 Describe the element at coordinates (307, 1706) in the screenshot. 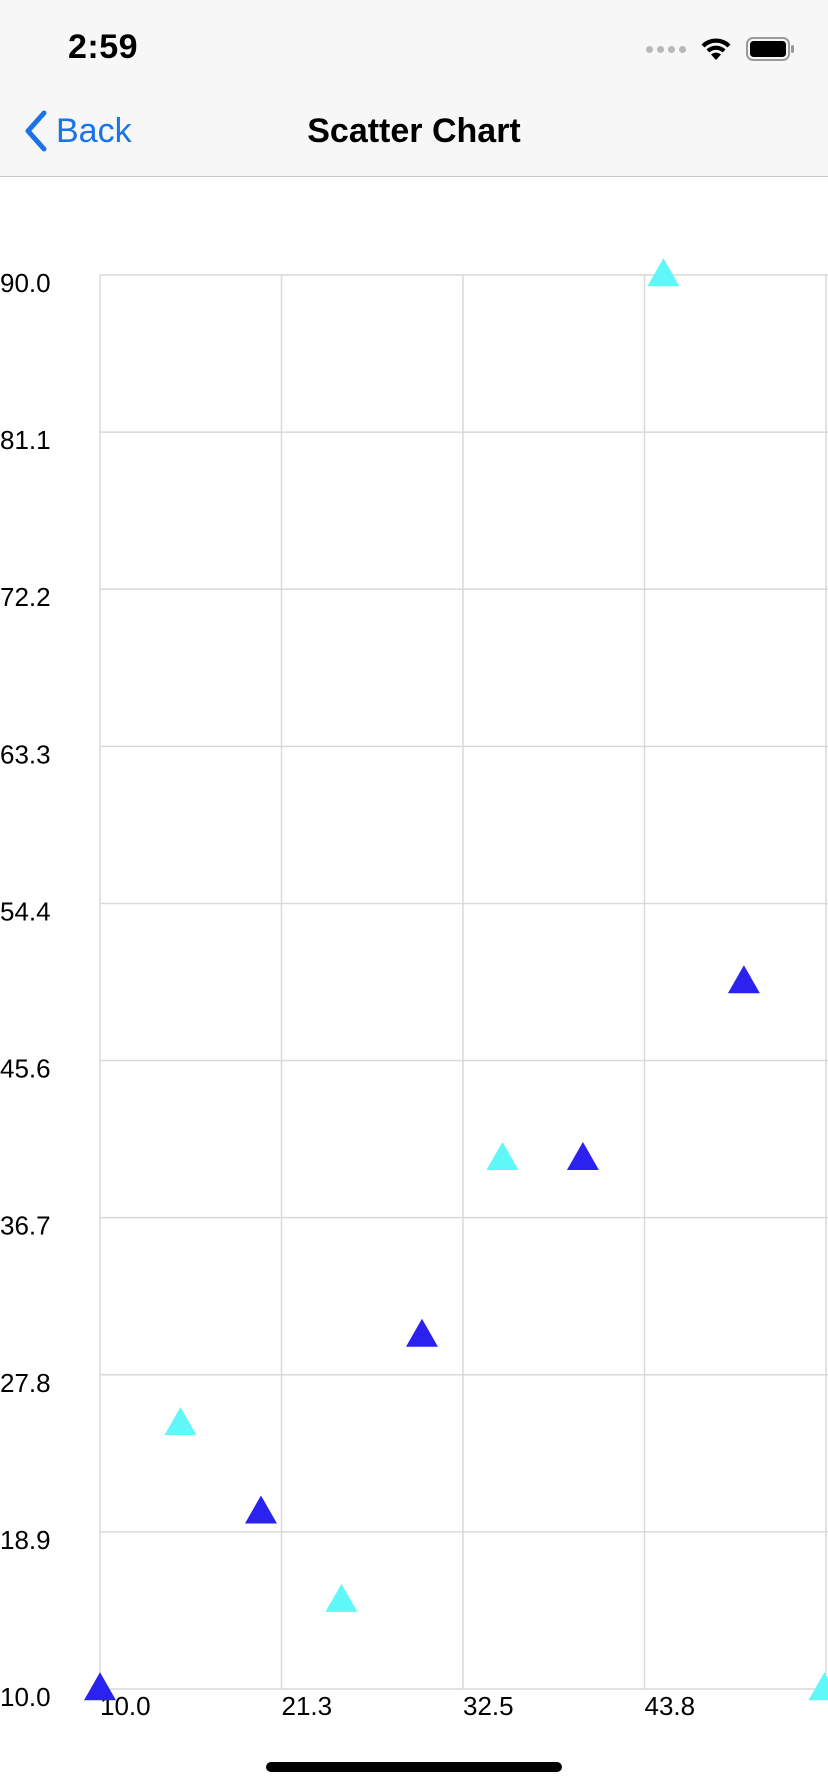

I see `x-tick-label: 21.3` at that location.